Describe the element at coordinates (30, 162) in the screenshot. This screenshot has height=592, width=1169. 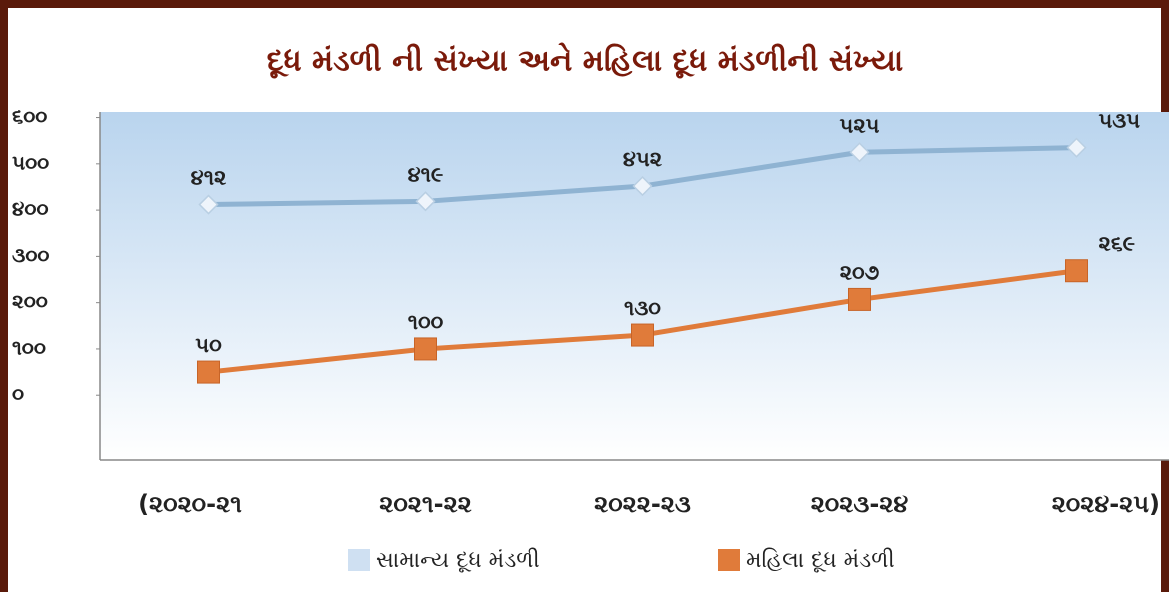
I see `y-tick-label: ૫૦૦` at that location.